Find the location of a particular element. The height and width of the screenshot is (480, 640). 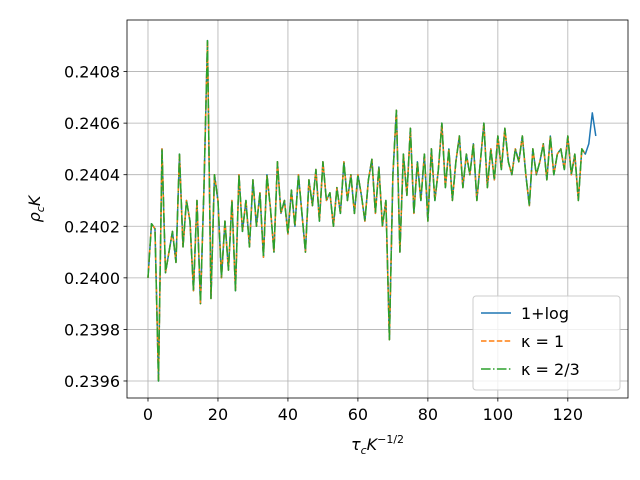

x-tick-label: 120 is located at coordinates (568, 414).